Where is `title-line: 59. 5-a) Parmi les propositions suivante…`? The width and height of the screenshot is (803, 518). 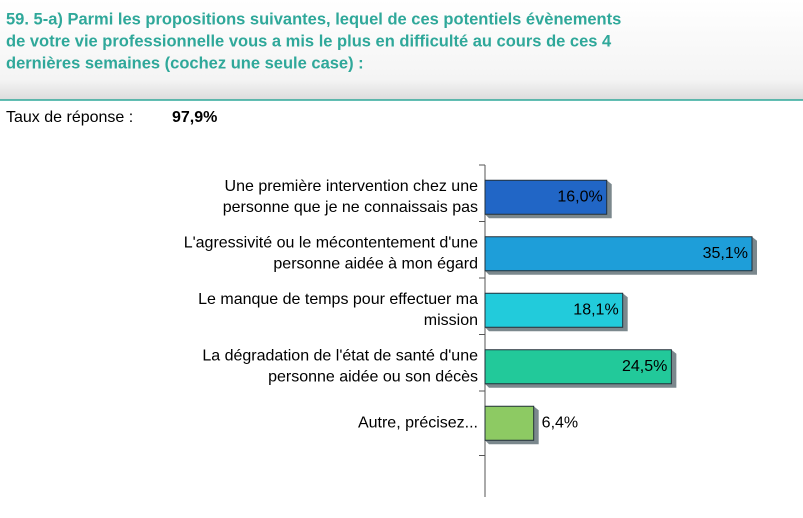 title-line: 59. 5-a) Parmi les propositions suivante… is located at coordinates (313, 19).